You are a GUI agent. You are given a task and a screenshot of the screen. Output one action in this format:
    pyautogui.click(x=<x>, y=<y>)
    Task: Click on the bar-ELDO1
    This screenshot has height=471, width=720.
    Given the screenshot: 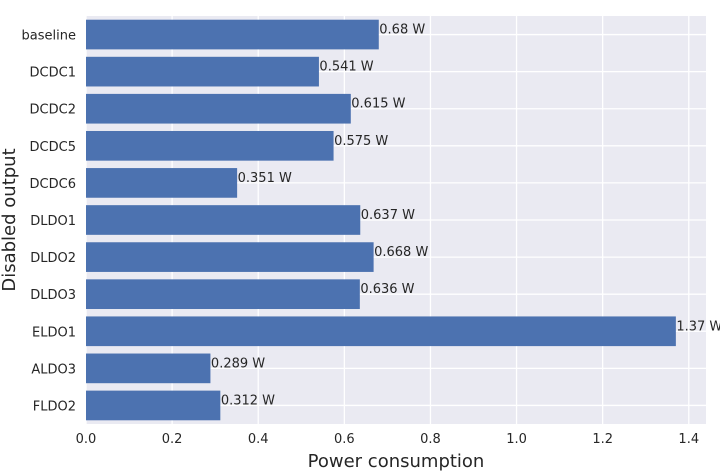 What is the action you would take?
    pyautogui.click(x=381, y=331)
    